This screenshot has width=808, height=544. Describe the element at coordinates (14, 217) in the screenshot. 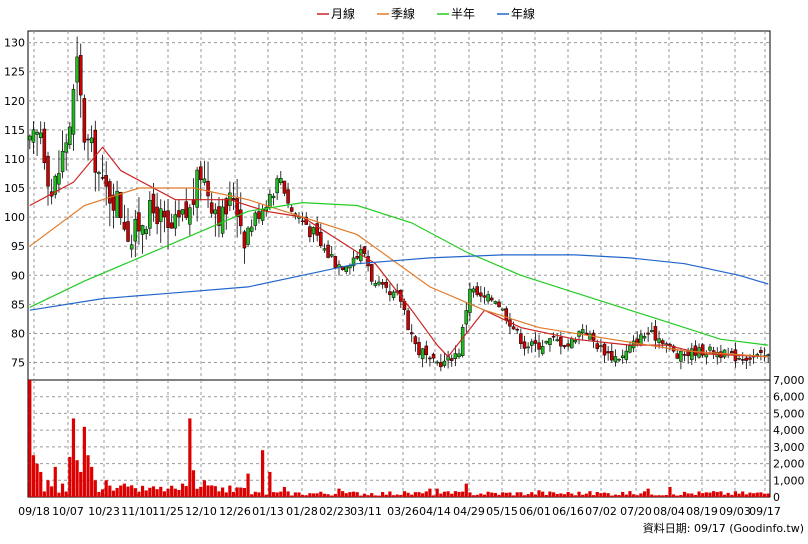

I see `price-tick-label: 100` at that location.